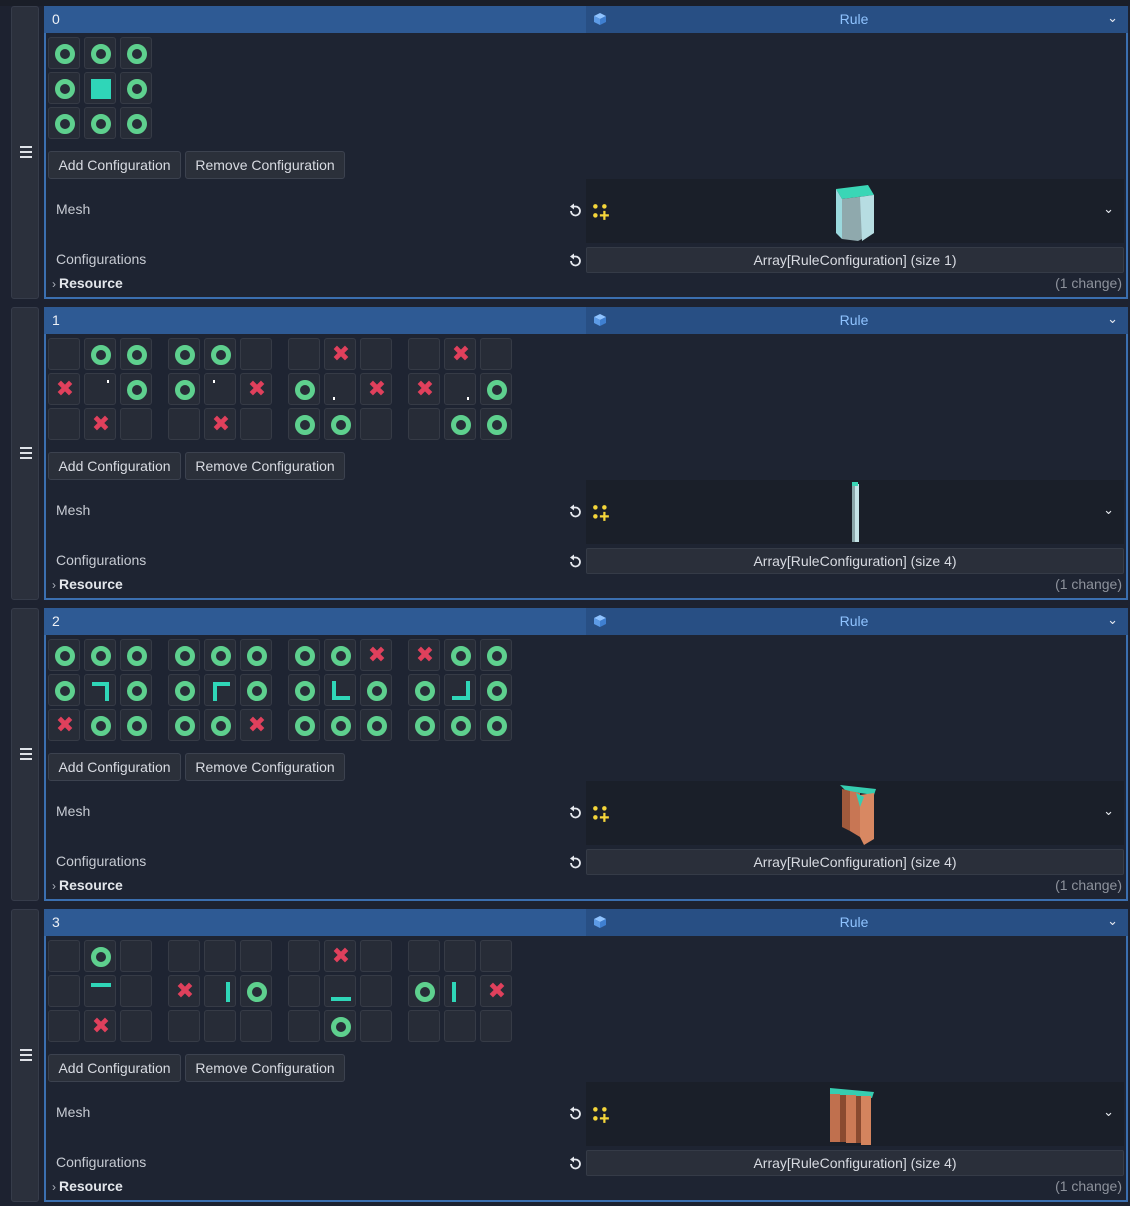 This screenshot has height=1206, width=1130. I want to click on resource-section-toggle: › Resource, so click(87, 1186).